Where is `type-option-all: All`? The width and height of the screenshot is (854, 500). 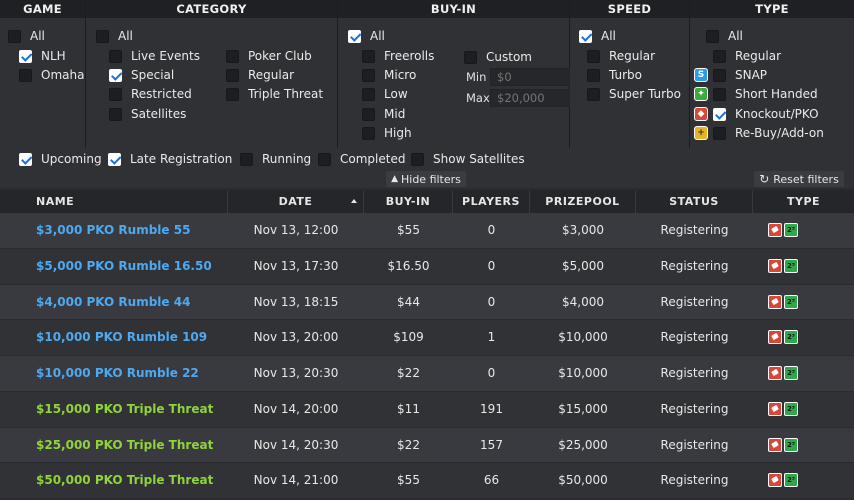
type-option-all: All is located at coordinates (724, 36).